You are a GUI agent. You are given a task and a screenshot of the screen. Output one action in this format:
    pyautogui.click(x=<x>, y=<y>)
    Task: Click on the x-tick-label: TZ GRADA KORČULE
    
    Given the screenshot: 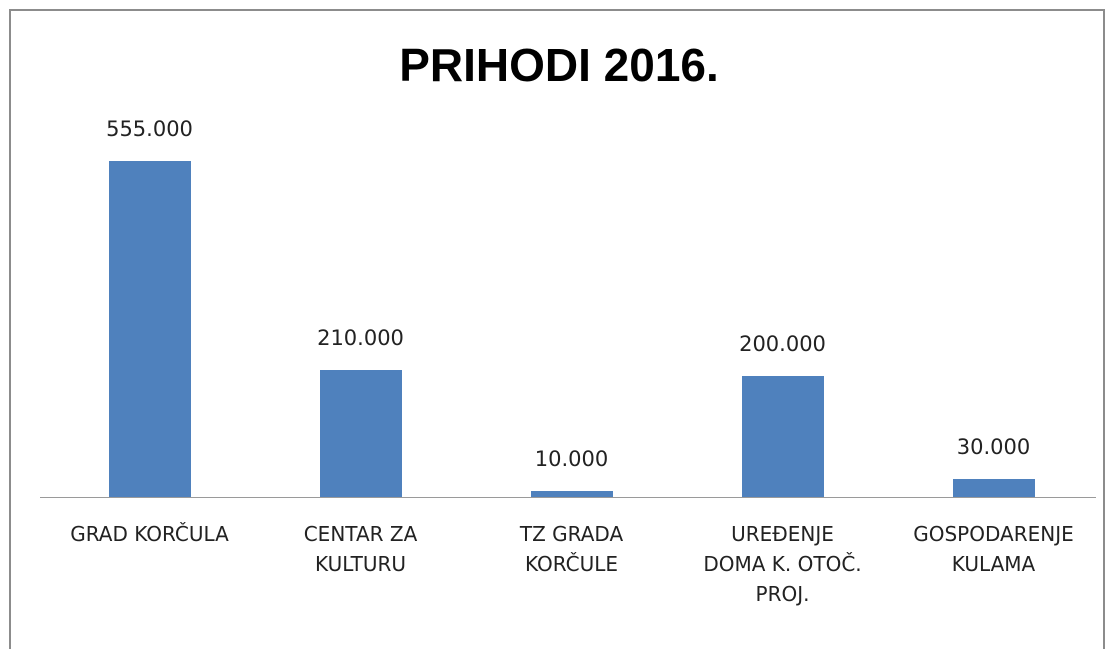 What is the action you would take?
    pyautogui.click(x=571, y=549)
    